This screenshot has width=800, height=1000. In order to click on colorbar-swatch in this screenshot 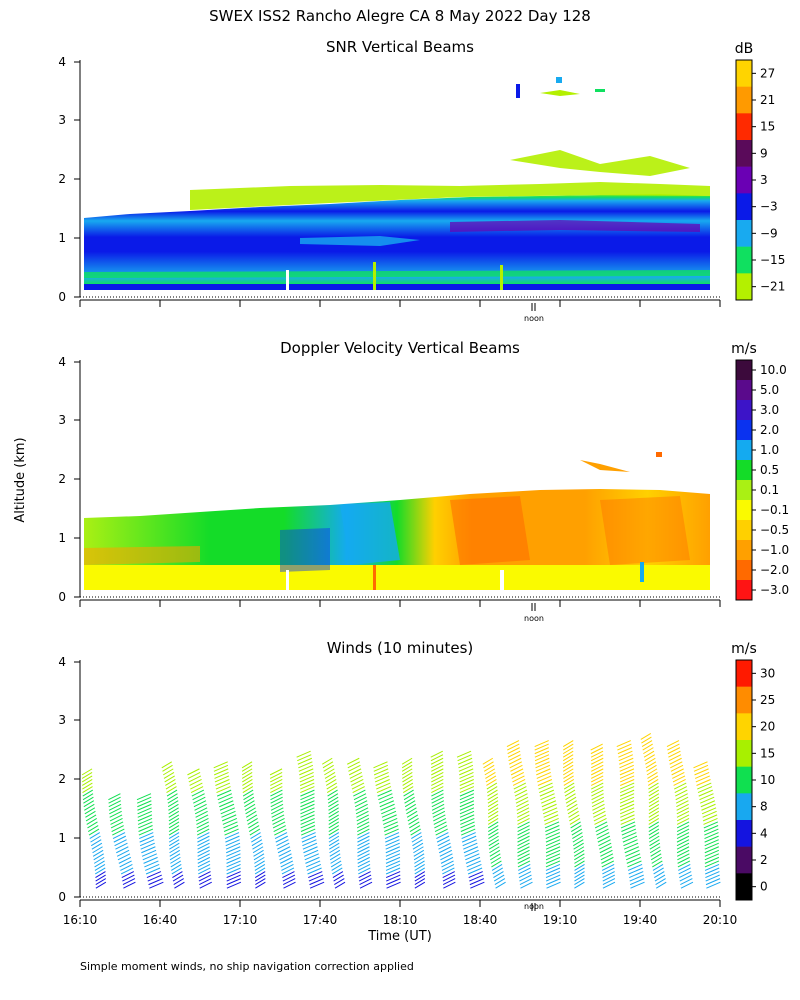, I will do `click(744, 207)`.